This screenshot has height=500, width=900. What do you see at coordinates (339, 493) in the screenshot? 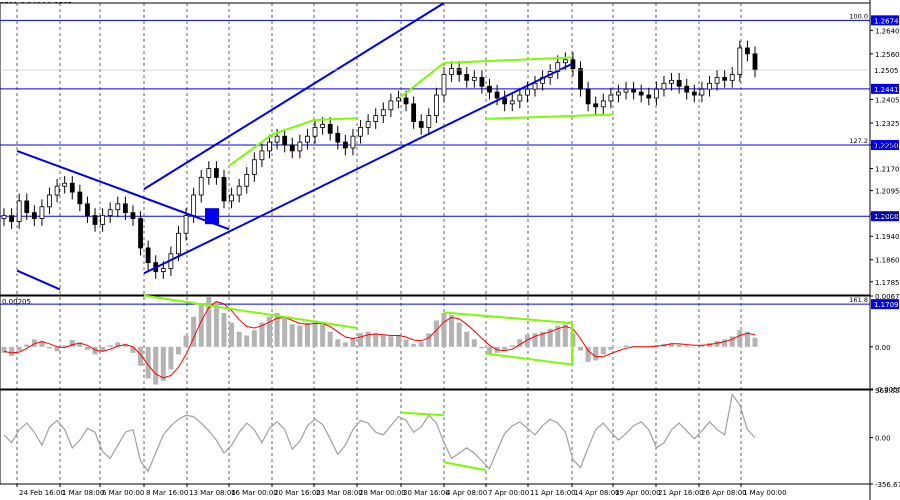
I see `x-tick-label: 23 Mar 08:00` at bounding box center [339, 493].